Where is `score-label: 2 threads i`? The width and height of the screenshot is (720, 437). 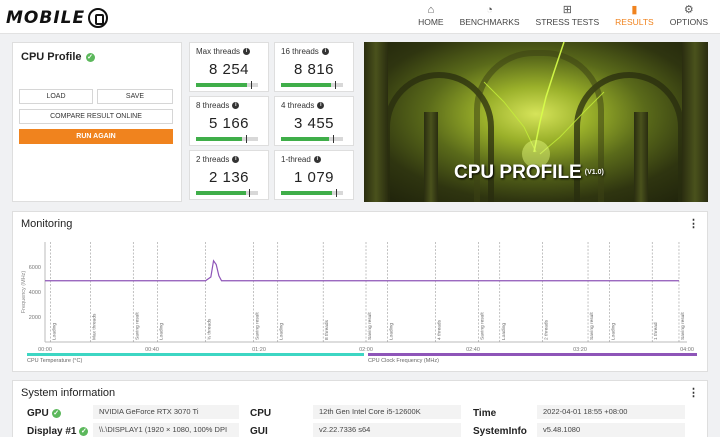 score-label: 2 threads i is located at coordinates (218, 159).